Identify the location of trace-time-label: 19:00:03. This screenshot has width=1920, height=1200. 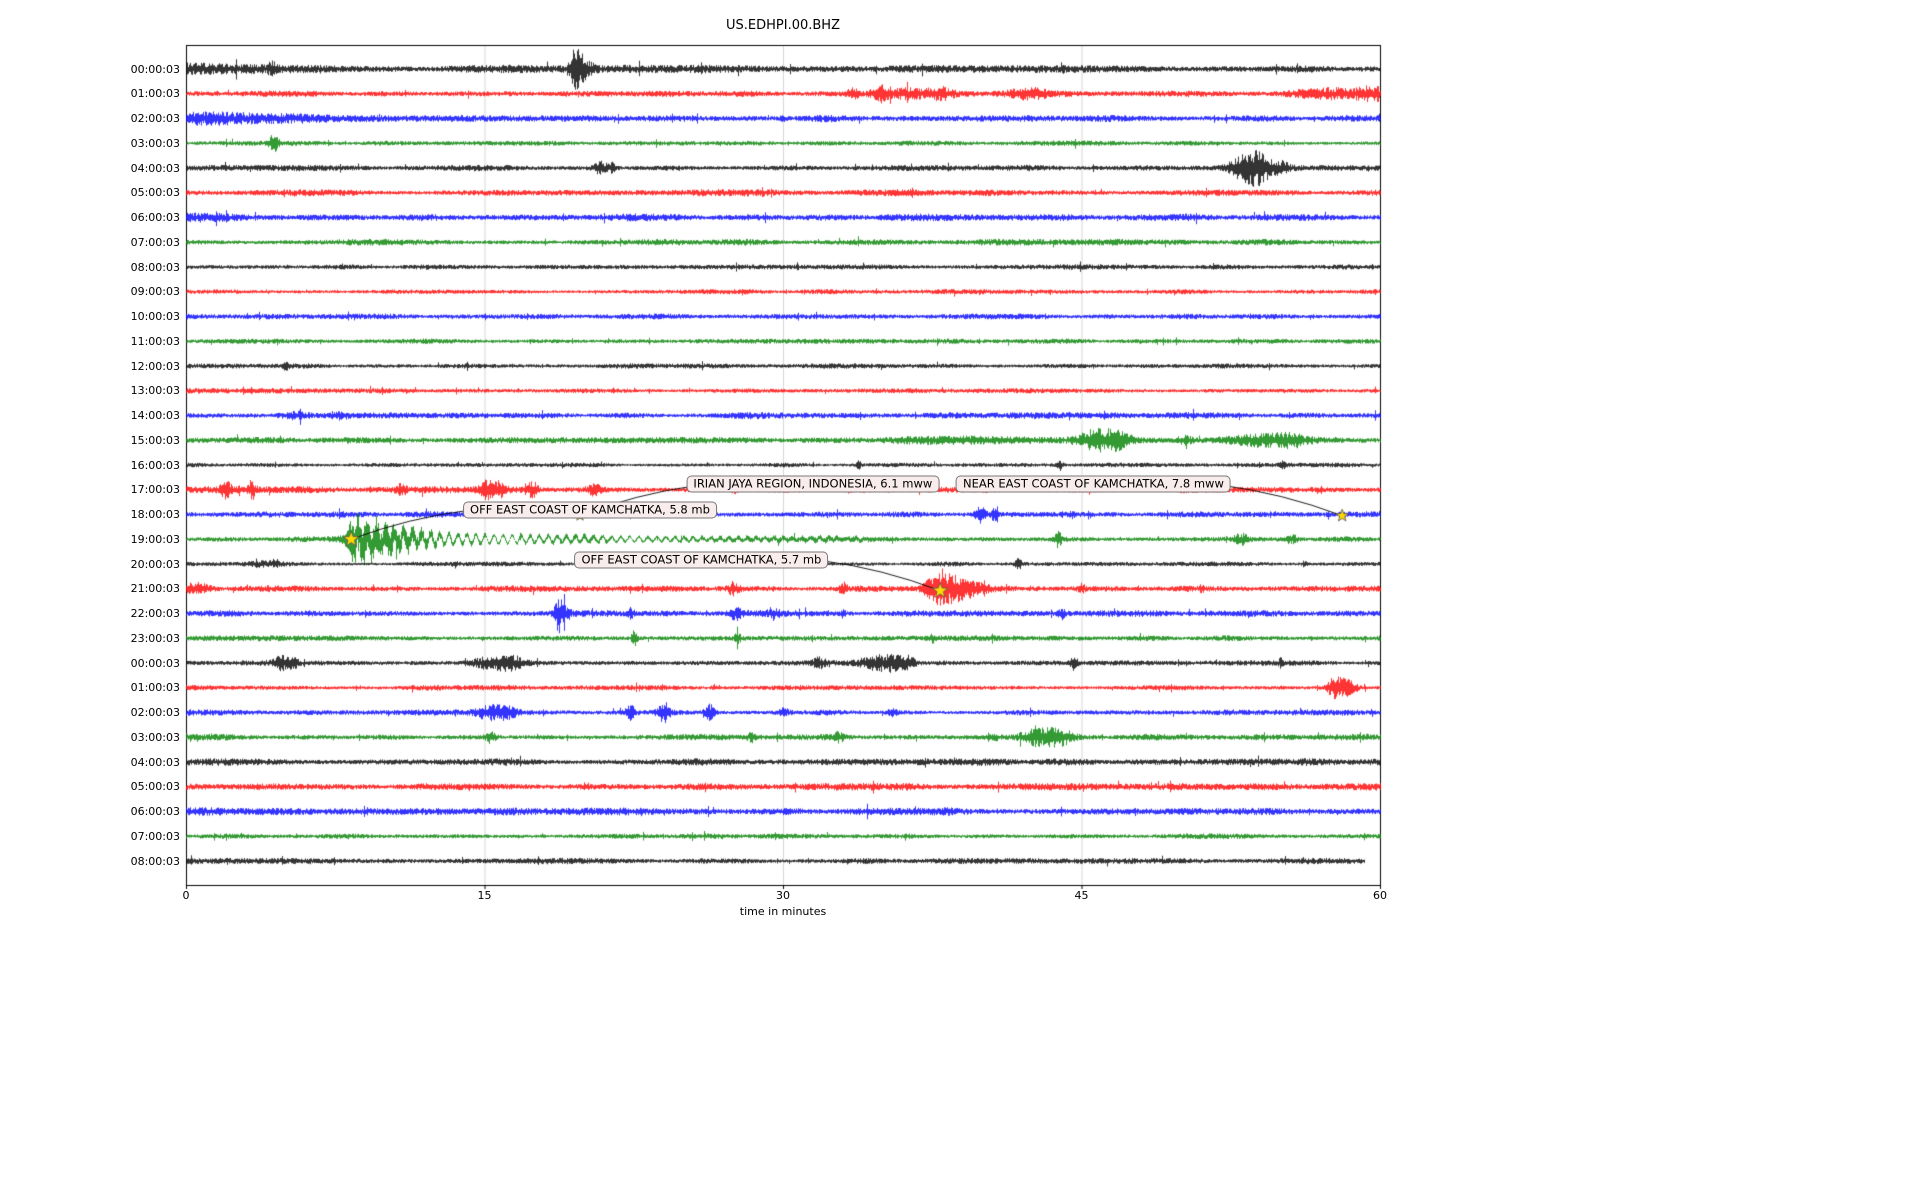
(155, 539).